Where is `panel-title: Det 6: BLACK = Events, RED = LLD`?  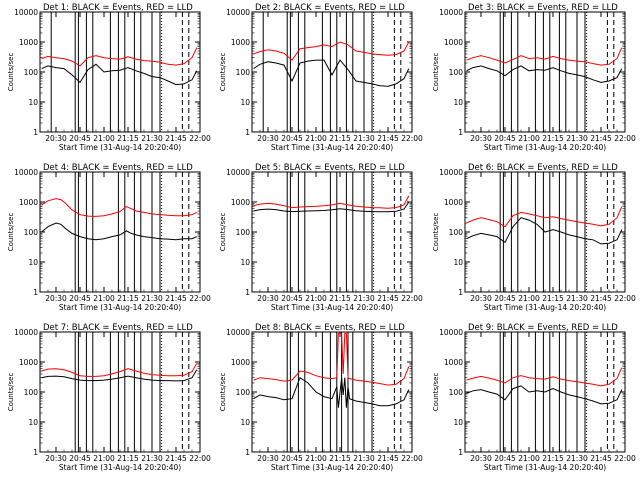
panel-title: Det 6: BLACK = Events, RED = LLD is located at coordinates (543, 168).